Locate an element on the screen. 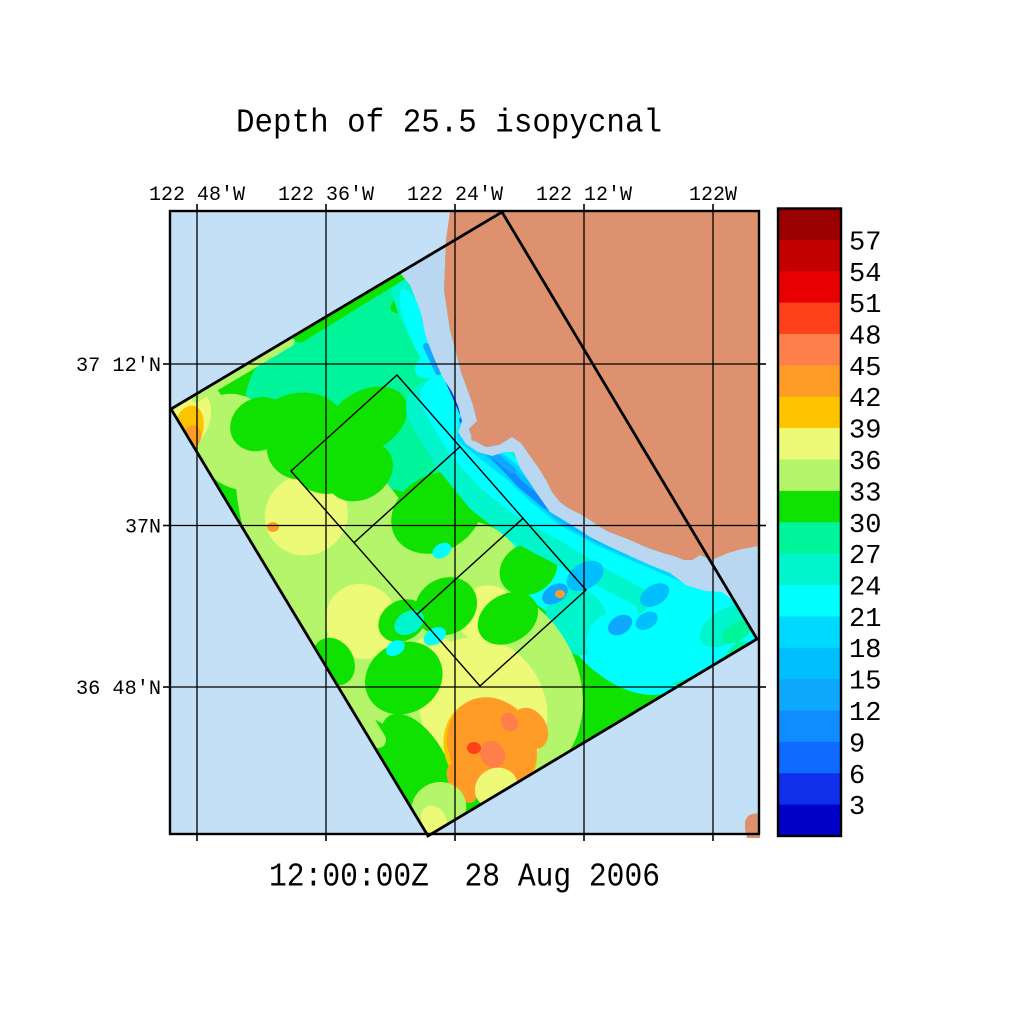  svg-text: 3 is located at coordinates (857, 808).